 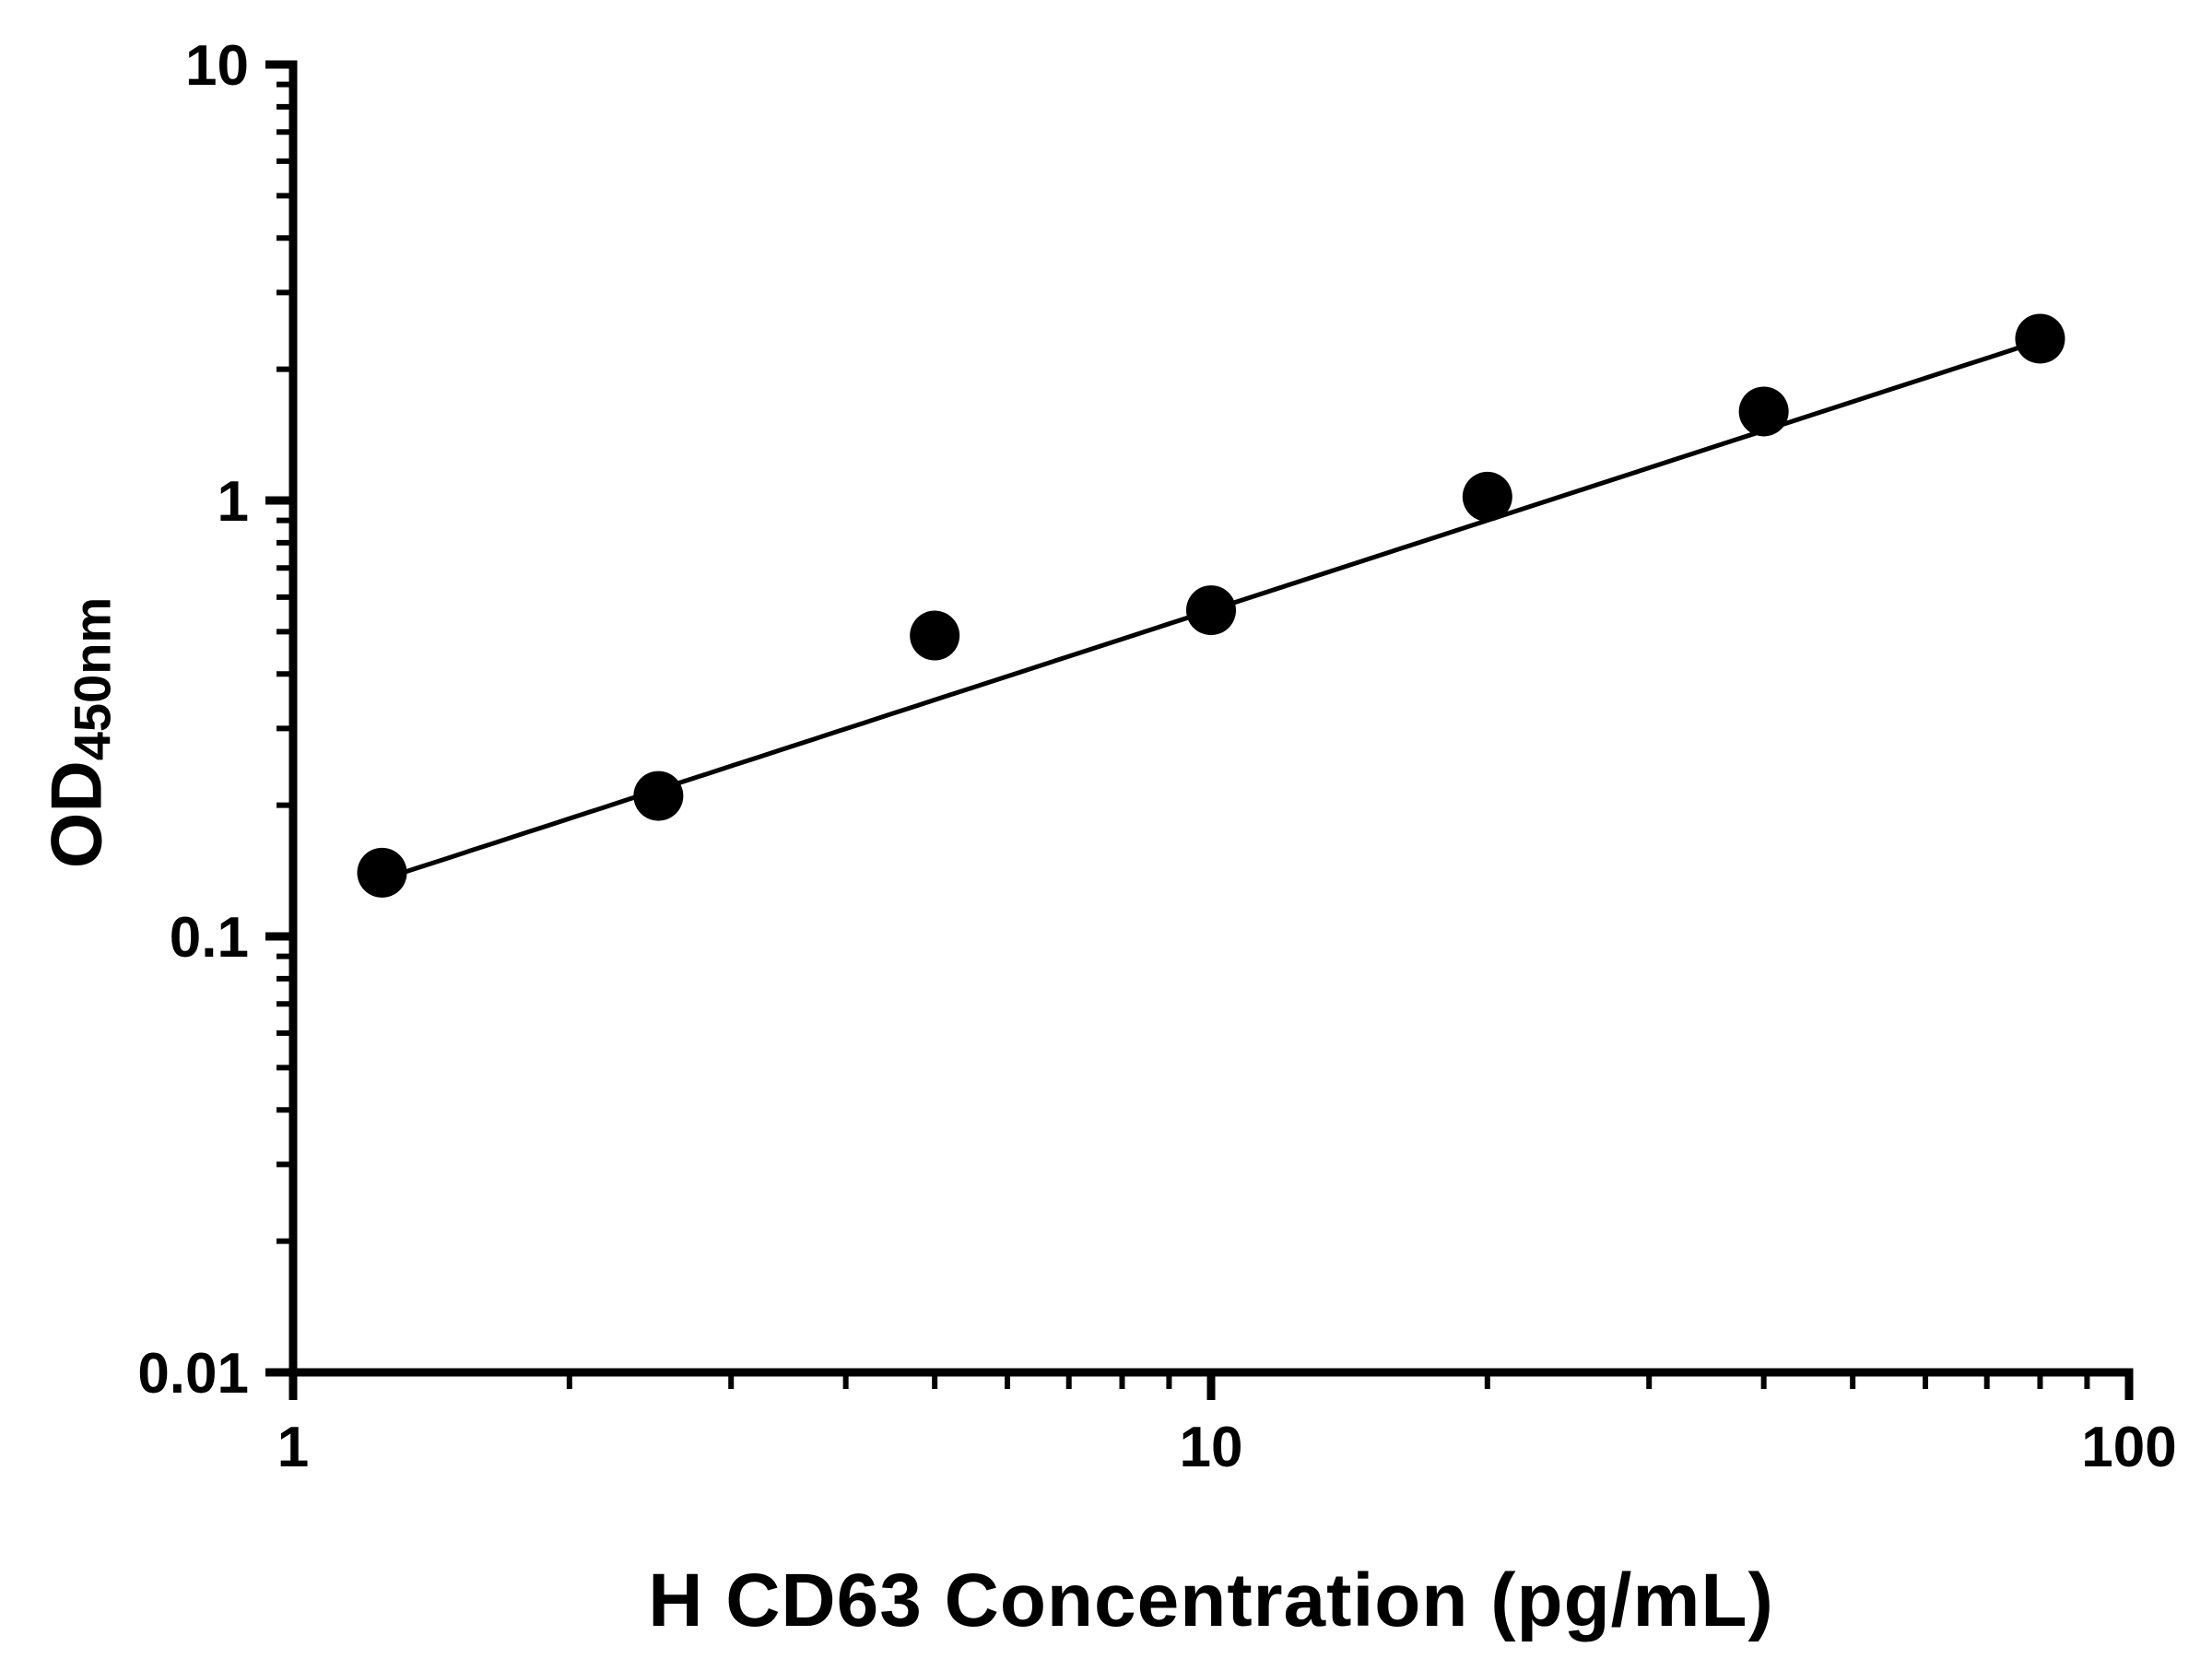 What do you see at coordinates (209, 938) in the screenshot?
I see `y-tick-label: 0.1` at bounding box center [209, 938].